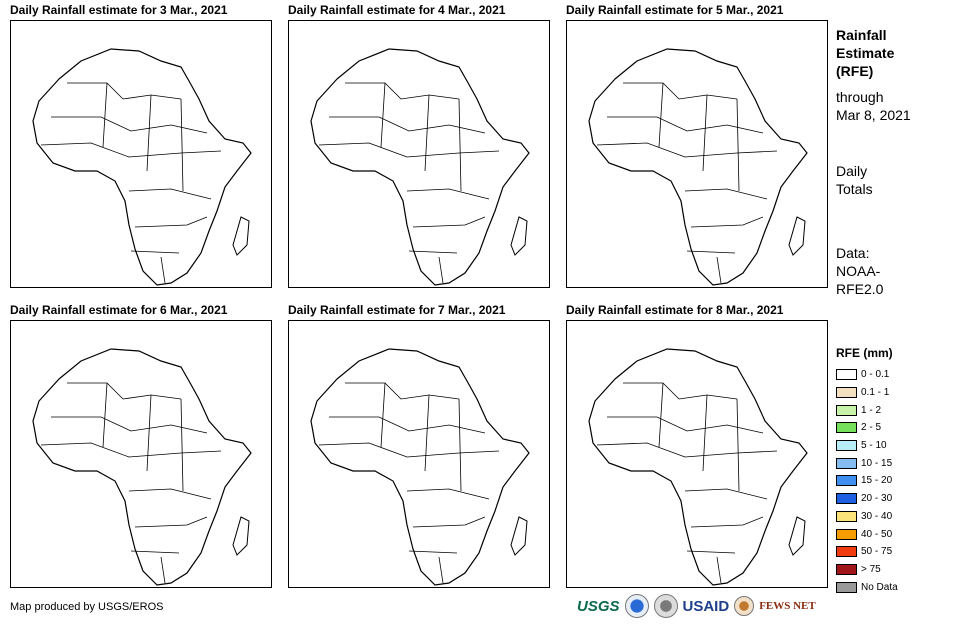 The image size is (967, 626). I want to click on legend-item: 0.1 - 1, so click(867, 393).